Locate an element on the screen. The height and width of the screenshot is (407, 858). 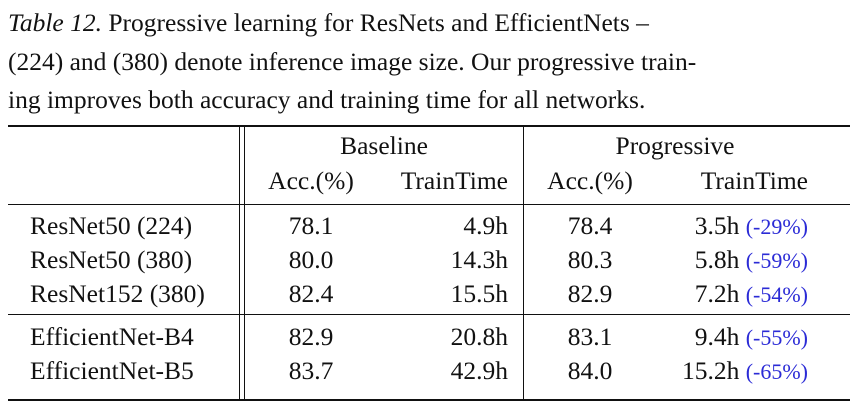
column-header-prog-time: TrainTime is located at coordinates (754, 180).